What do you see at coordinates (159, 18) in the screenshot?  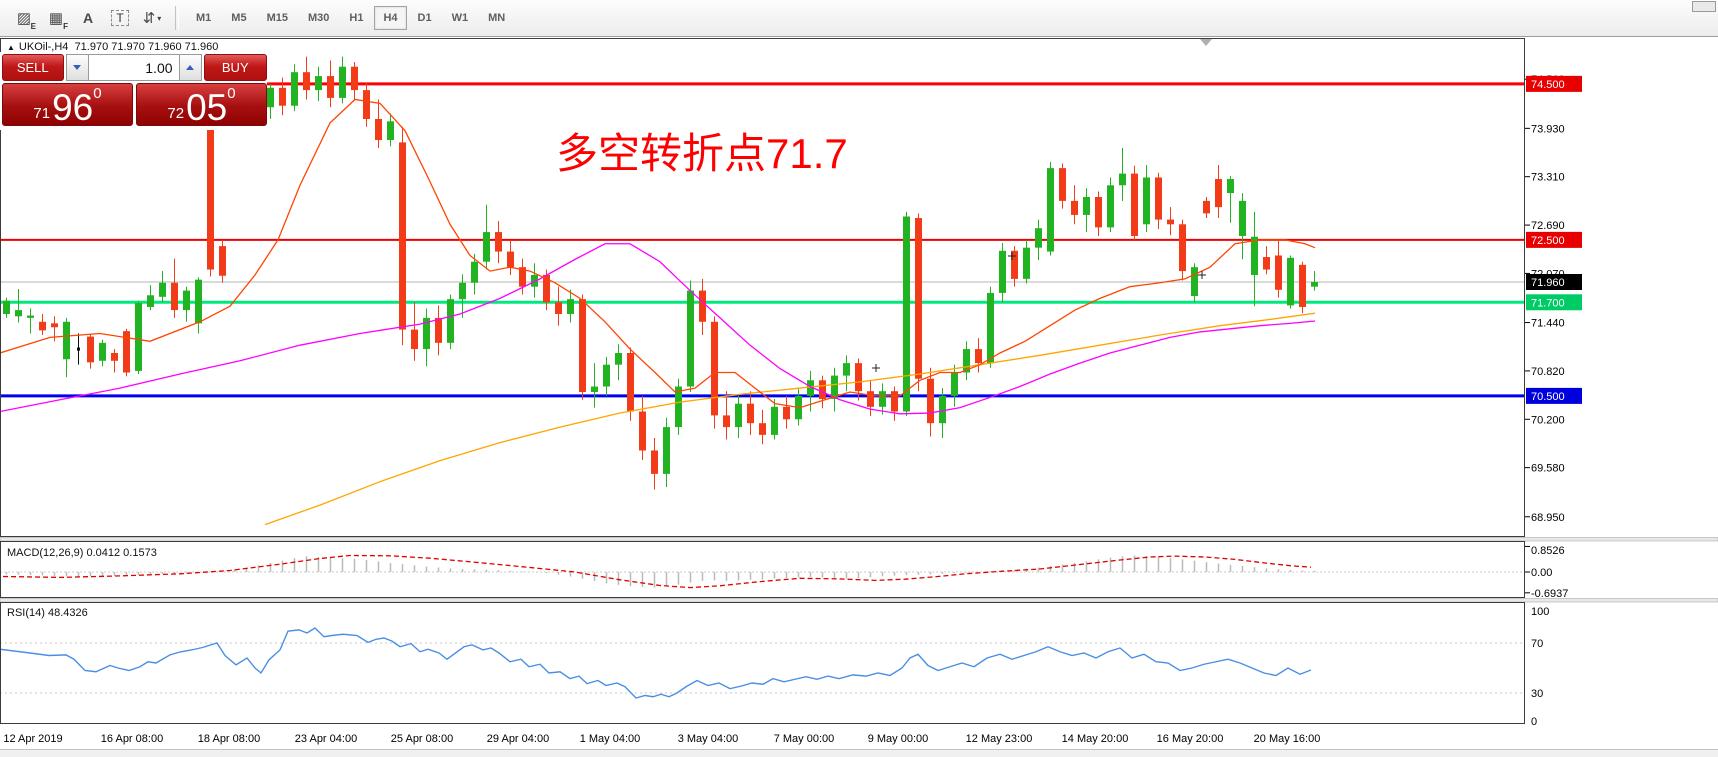 I see `chevron-down-icon: ▾` at bounding box center [159, 18].